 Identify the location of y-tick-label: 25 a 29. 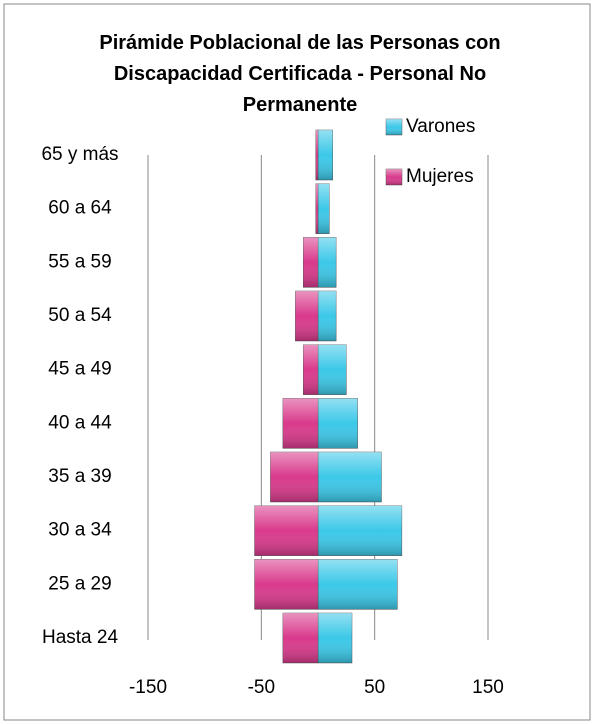
(79, 583).